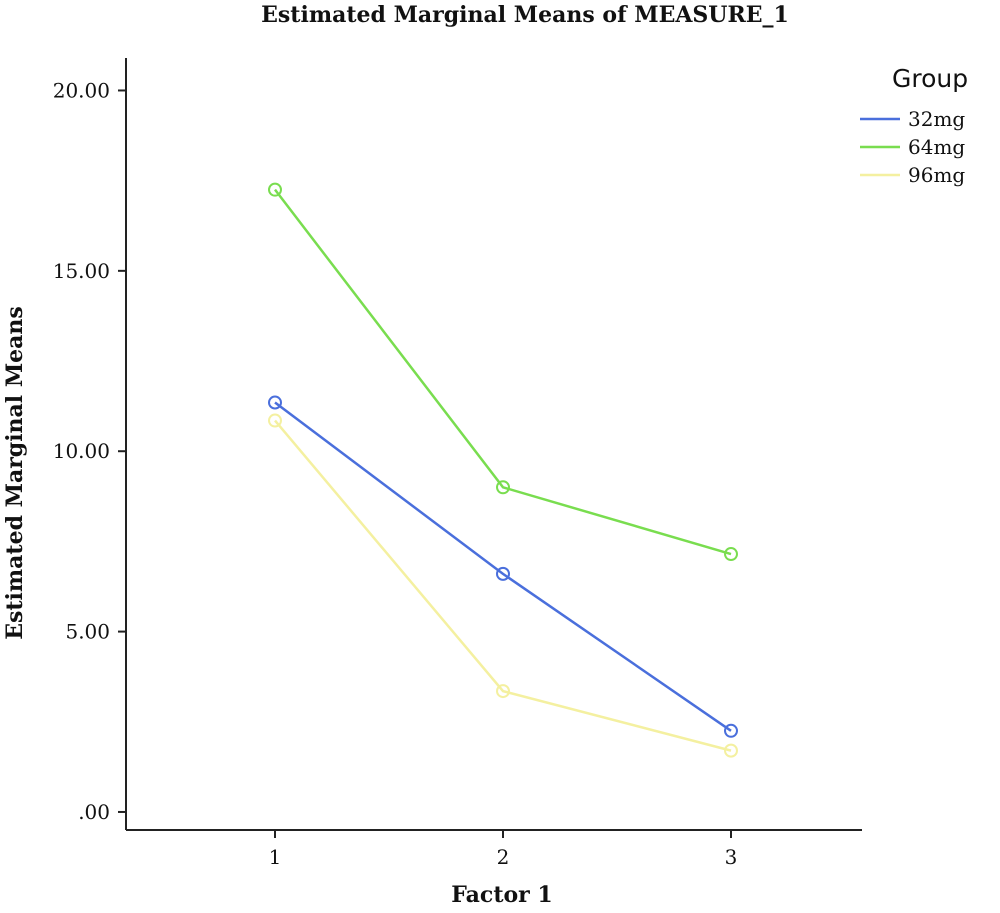 Image resolution: width=1000 pixels, height=913 pixels. I want to click on x-axis-title: Factor 1, so click(501, 895).